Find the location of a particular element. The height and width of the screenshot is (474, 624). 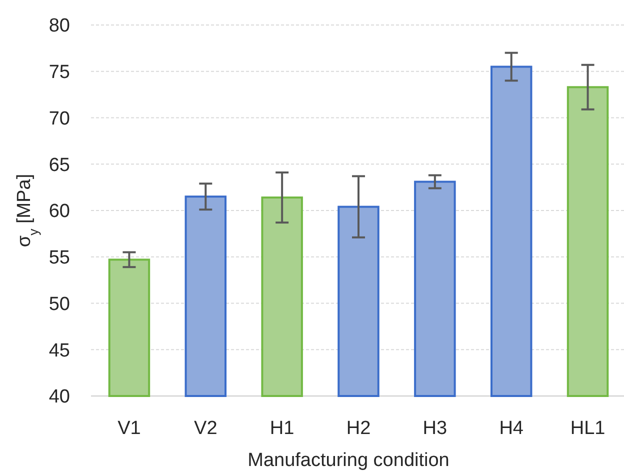

x-tick-label: V1 is located at coordinates (129, 428).